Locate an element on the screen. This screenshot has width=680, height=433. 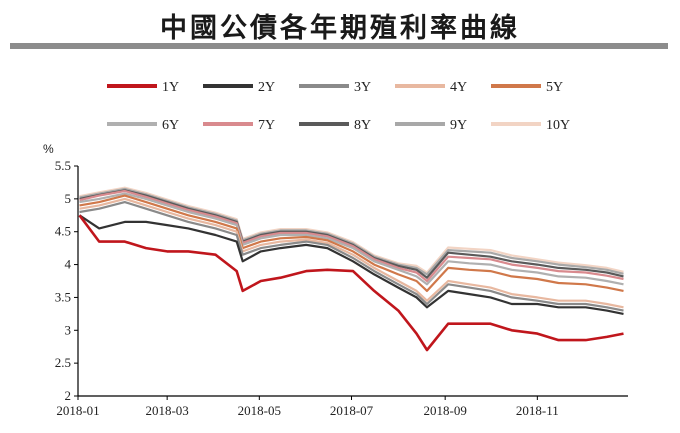
y-tick-label: 4 is located at coordinates (68, 264).